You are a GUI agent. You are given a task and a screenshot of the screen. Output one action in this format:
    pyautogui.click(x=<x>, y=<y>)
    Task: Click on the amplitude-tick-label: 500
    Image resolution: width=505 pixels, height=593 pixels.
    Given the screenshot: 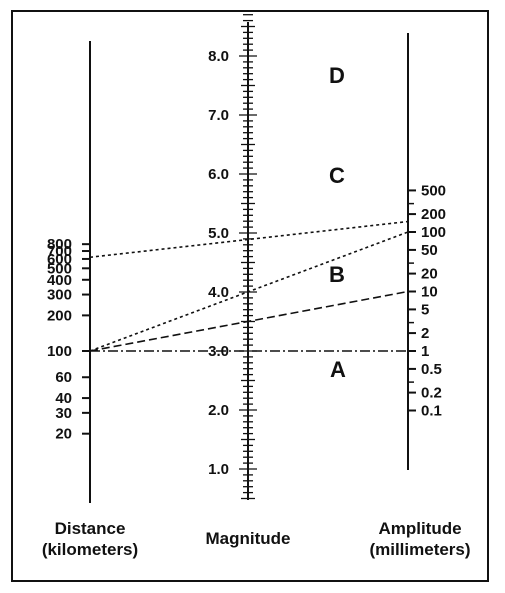 What is the action you would take?
    pyautogui.click(x=433, y=190)
    